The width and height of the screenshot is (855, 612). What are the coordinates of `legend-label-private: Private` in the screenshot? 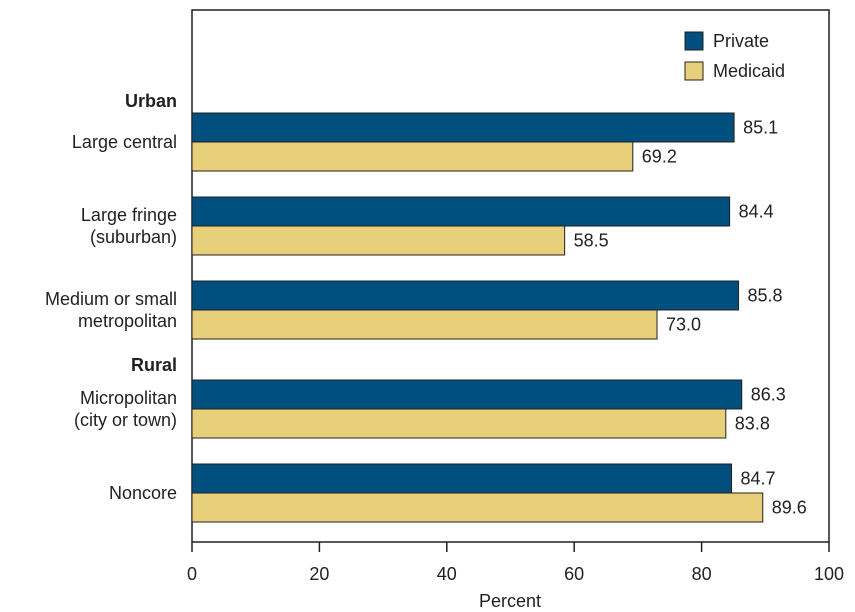 It's located at (741, 41).